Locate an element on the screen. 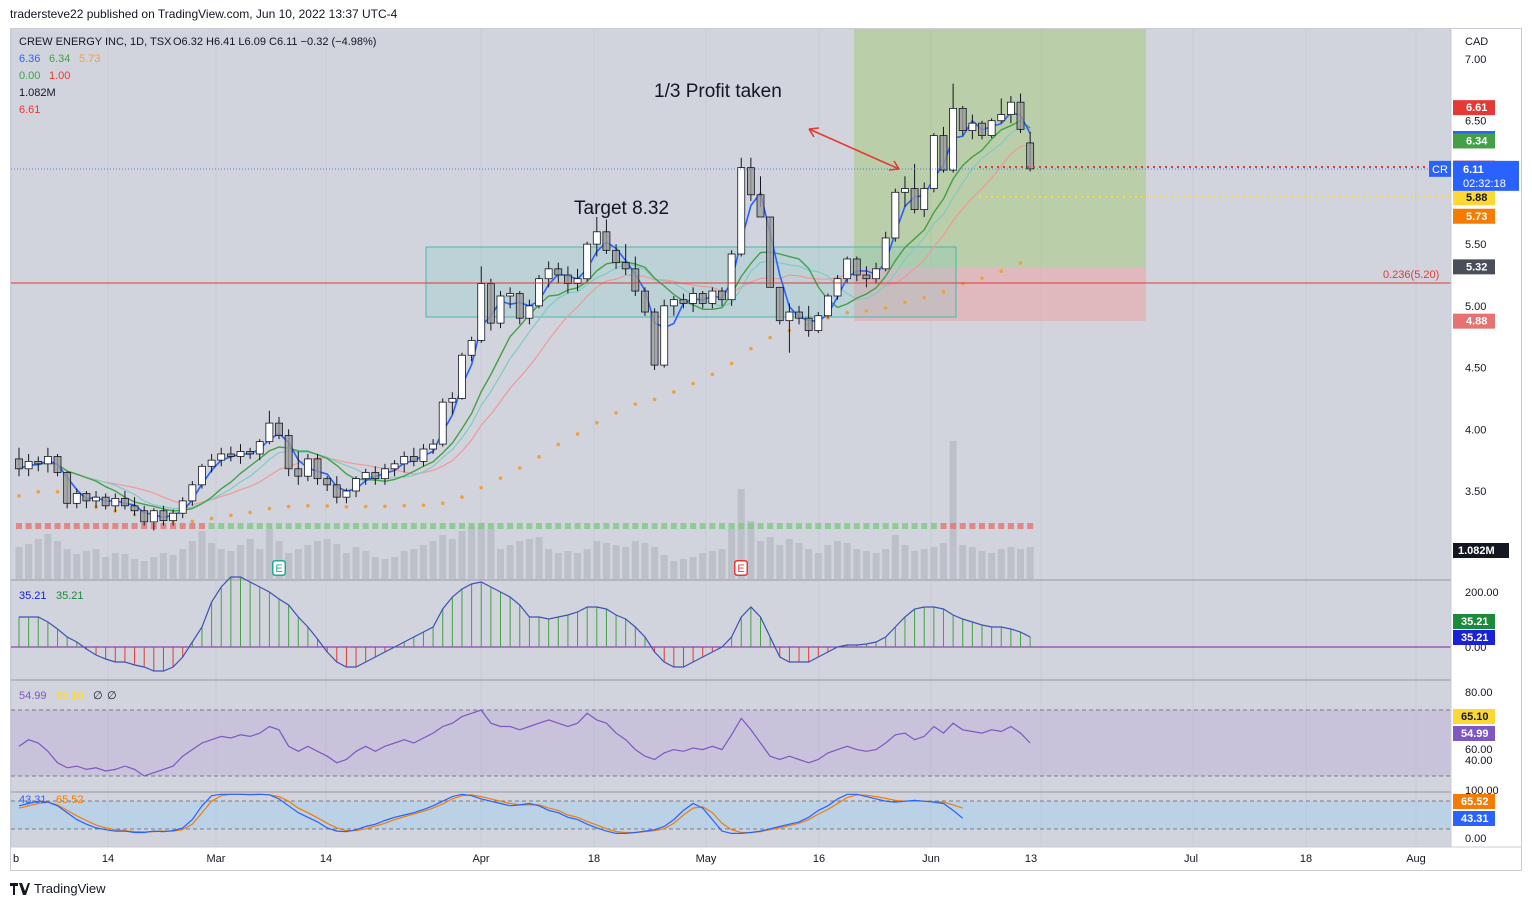  price-badge-text: 5.88 is located at coordinates (1476, 198).